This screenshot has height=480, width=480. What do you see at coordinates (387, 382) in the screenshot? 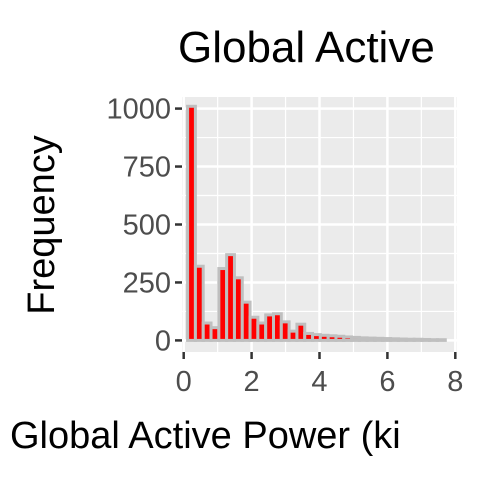
I see `x-tick-label: 6` at bounding box center [387, 382].